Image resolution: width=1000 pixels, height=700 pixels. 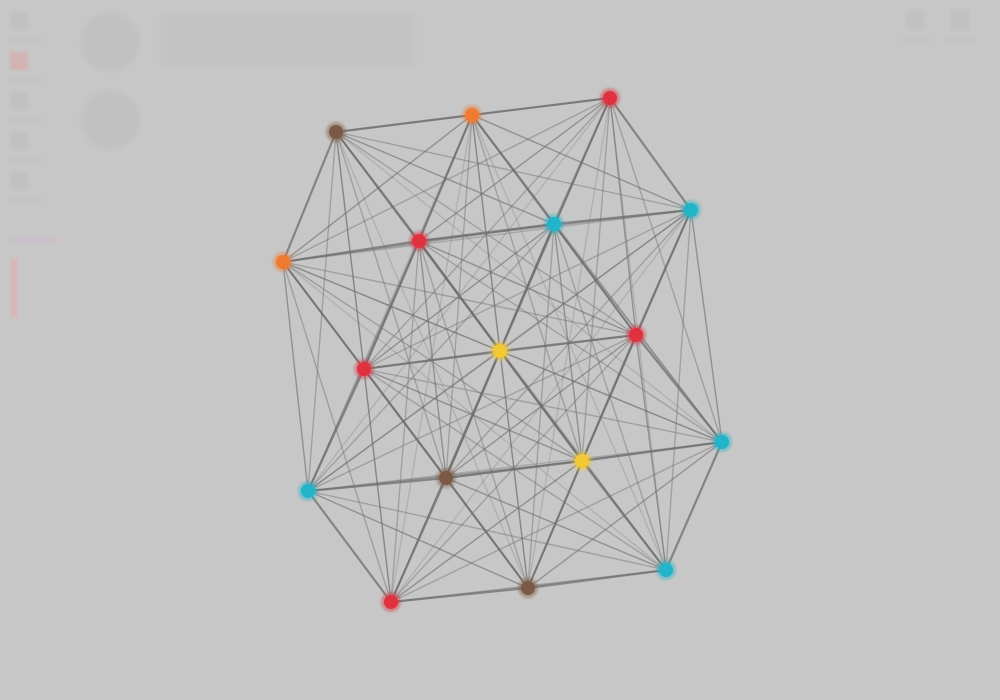 I want to click on info-box, so click(x=287, y=39).